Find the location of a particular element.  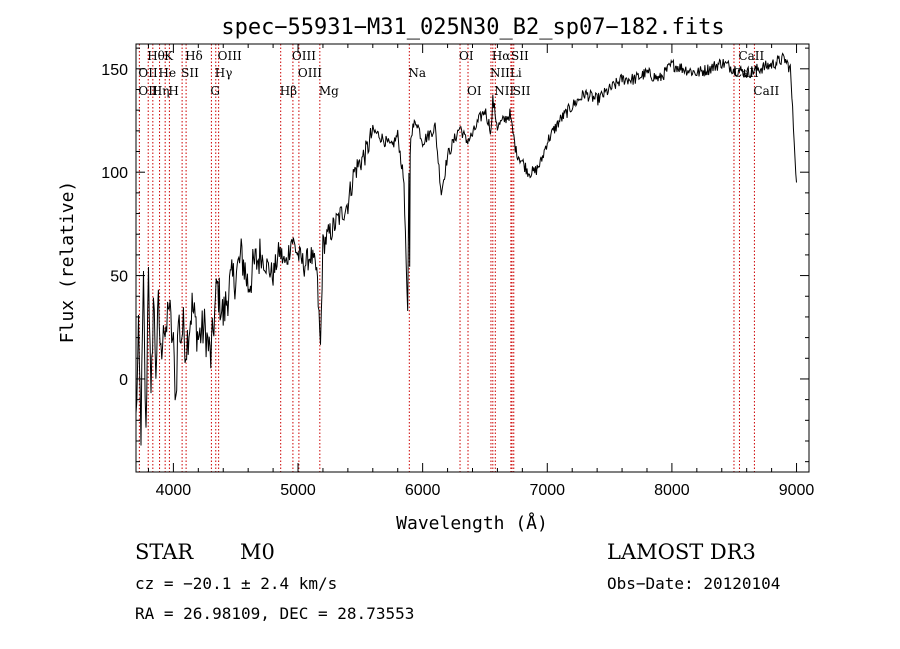

line-label: Hα is located at coordinates (501, 56).